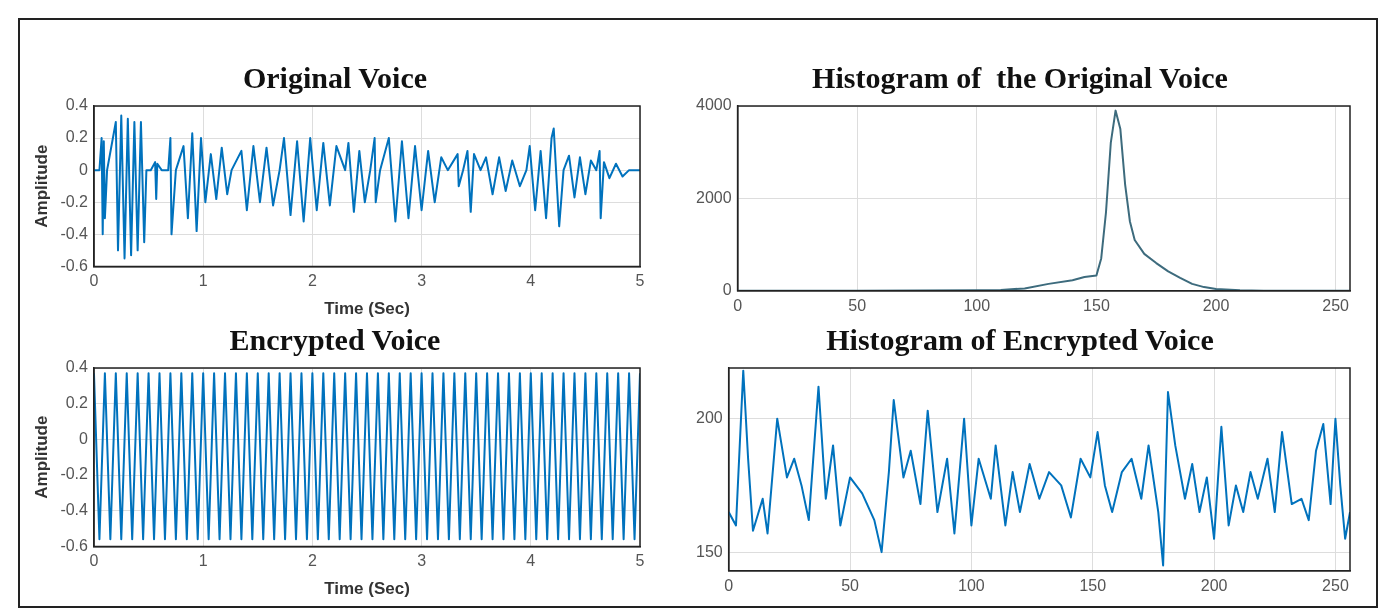 The height and width of the screenshot is (609, 1398). Describe the element at coordinates (335, 77) in the screenshot. I see `chart-title: Original Voice` at that location.